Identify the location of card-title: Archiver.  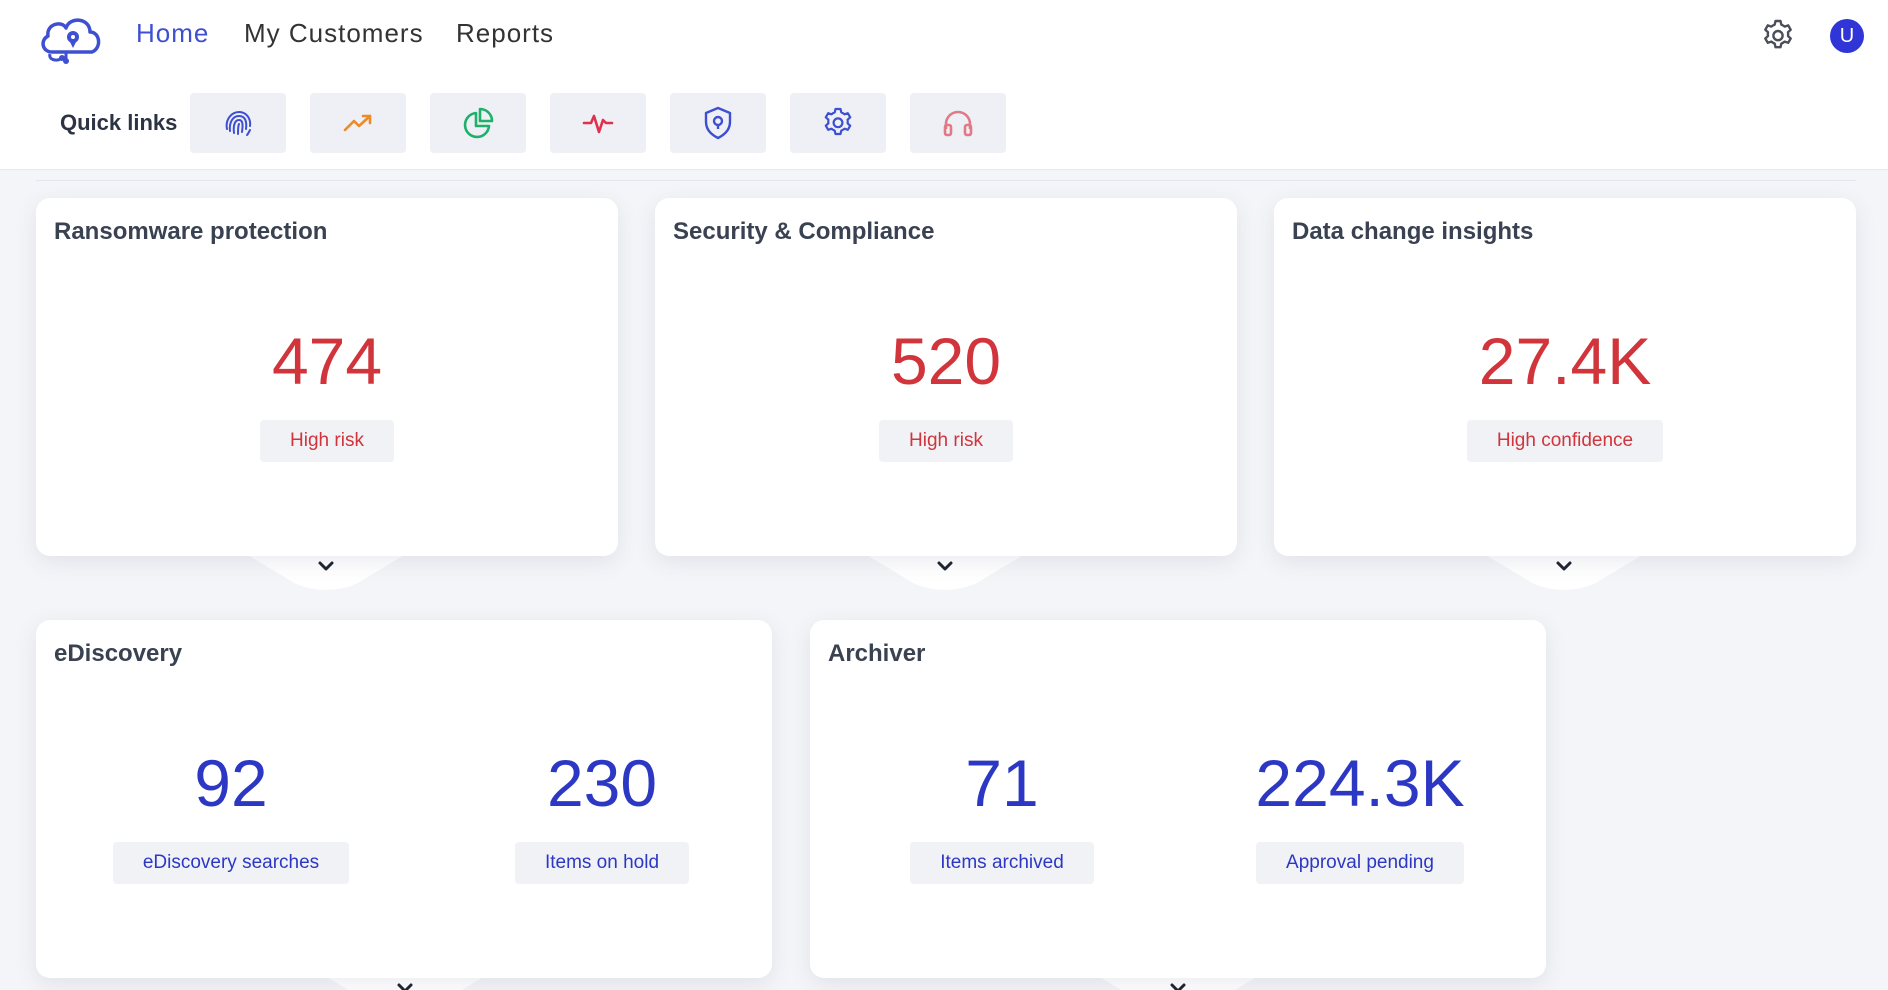
(877, 653).